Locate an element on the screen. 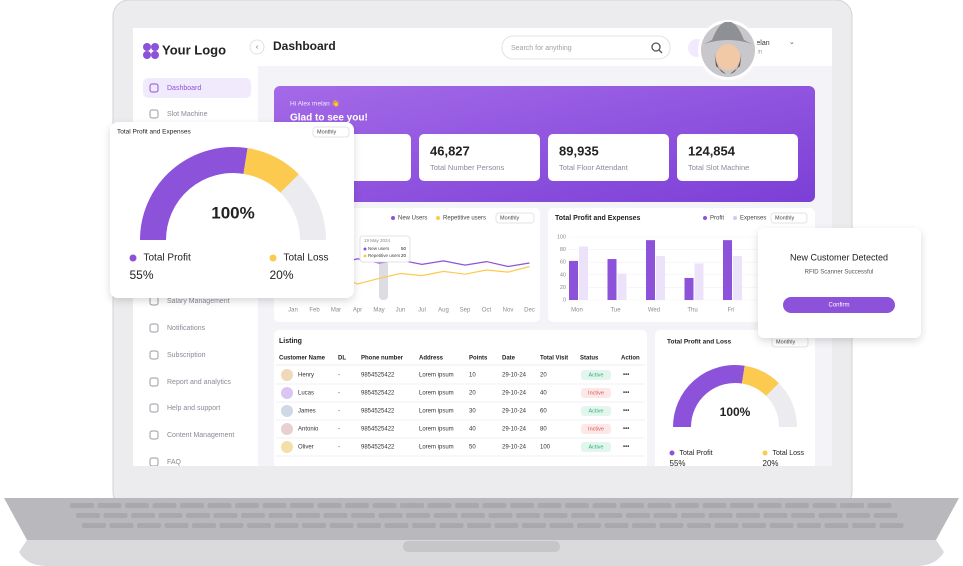 The image size is (963, 566). keyboard is located at coordinates (487, 515).